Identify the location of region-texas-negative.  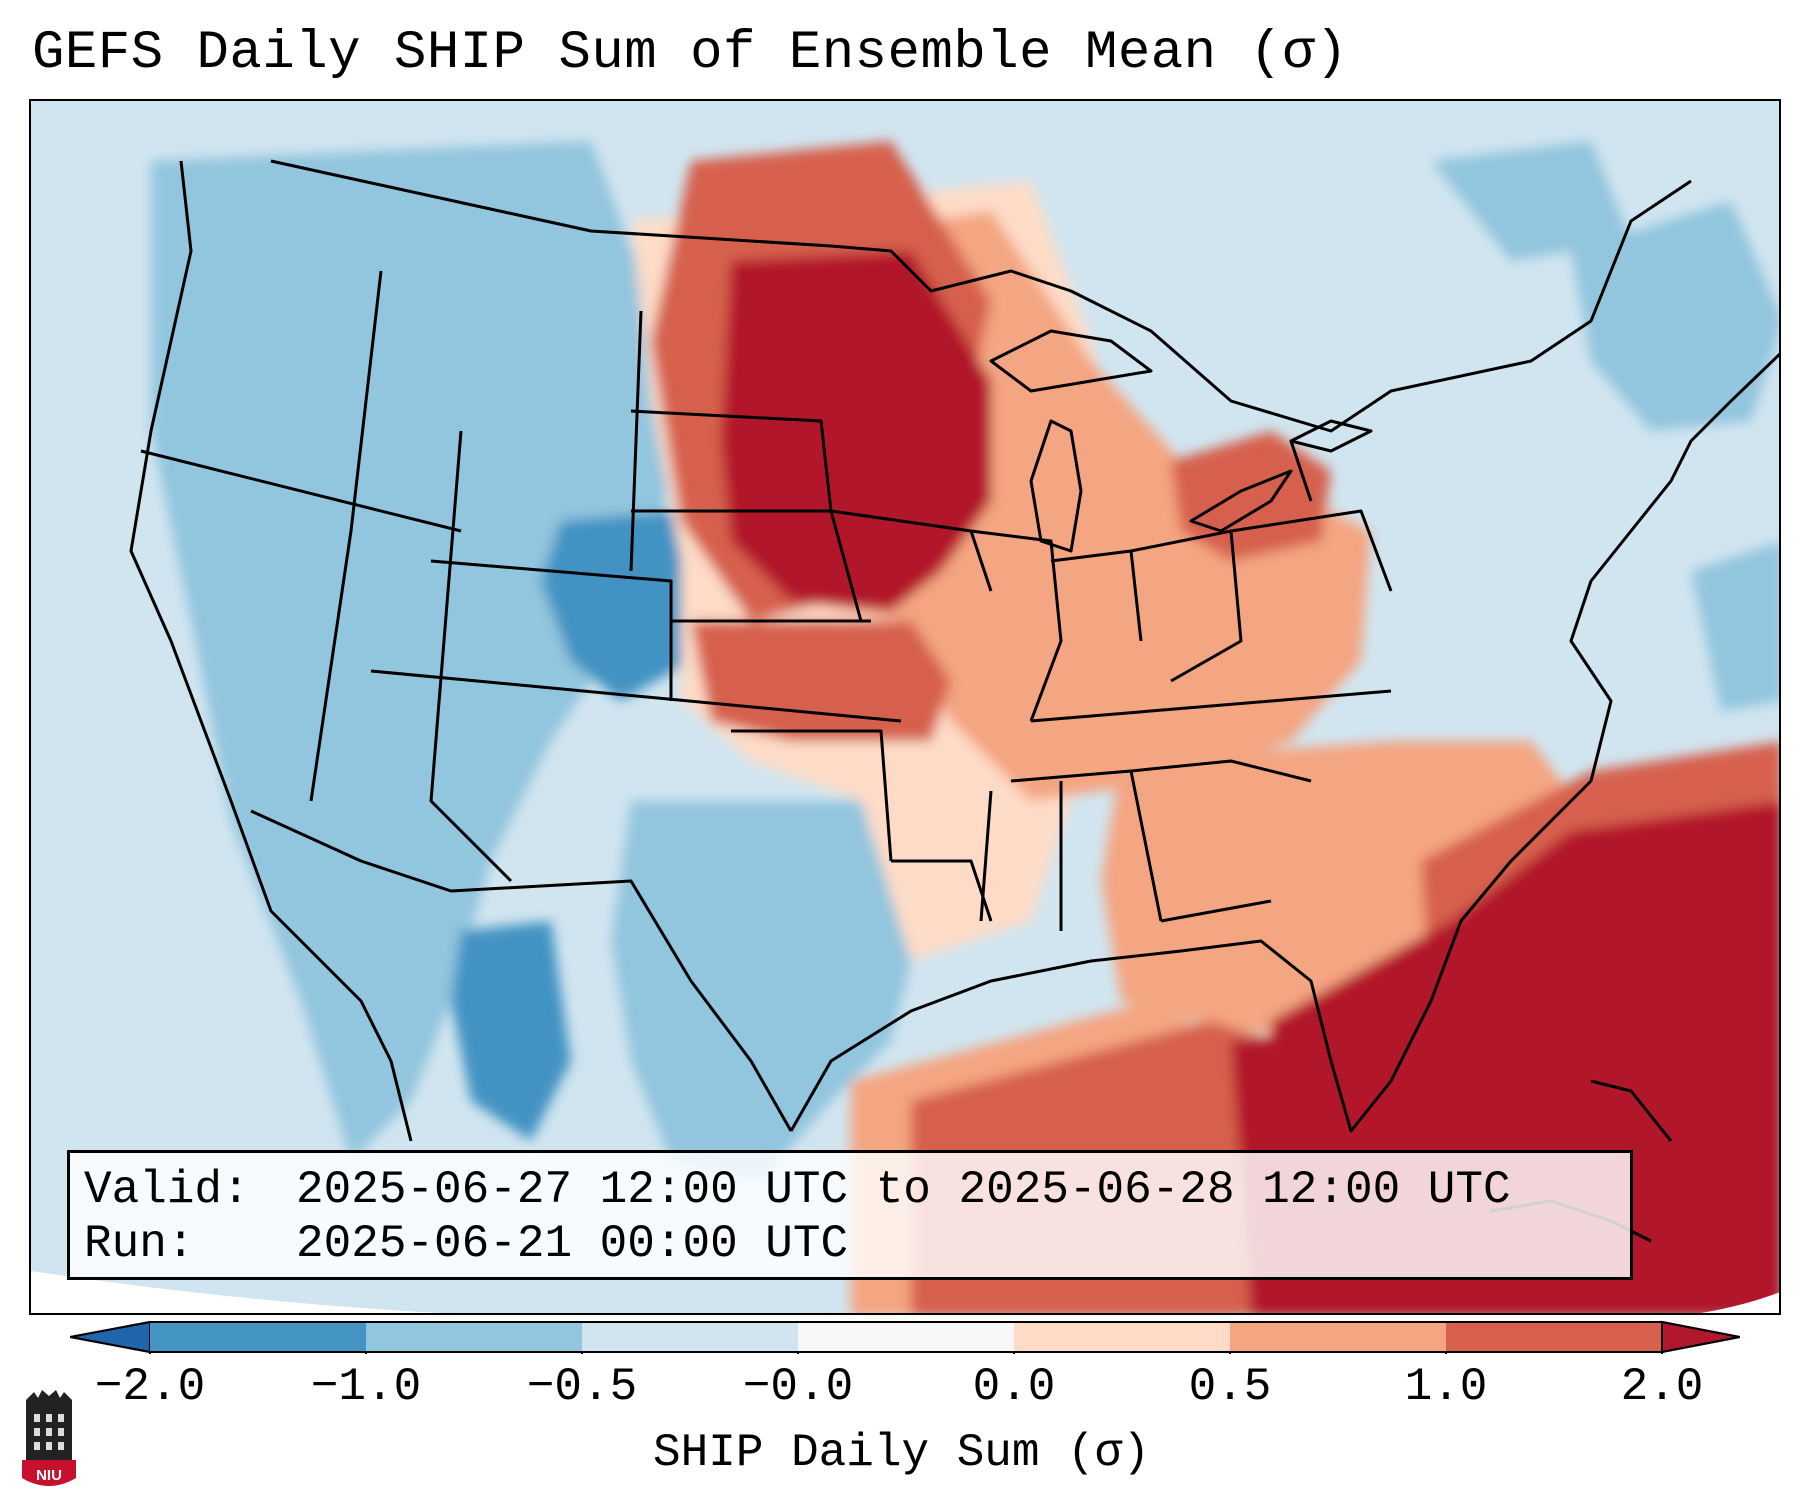
(766, 991).